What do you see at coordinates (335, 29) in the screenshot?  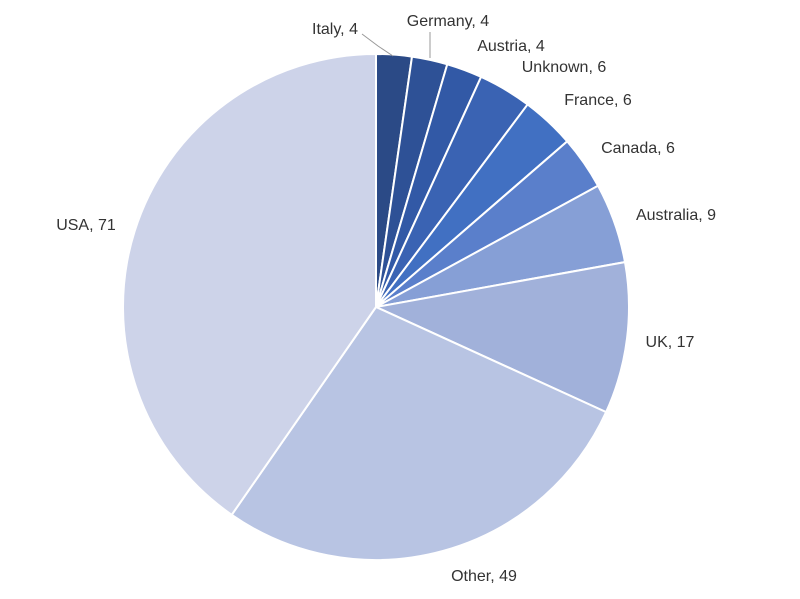 I see `data-label: Italy, 4` at bounding box center [335, 29].